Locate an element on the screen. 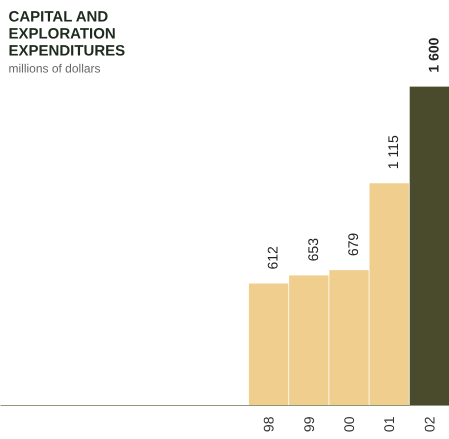 This screenshot has width=449, height=439. x-tick-label: 99 is located at coordinates (308, 424).